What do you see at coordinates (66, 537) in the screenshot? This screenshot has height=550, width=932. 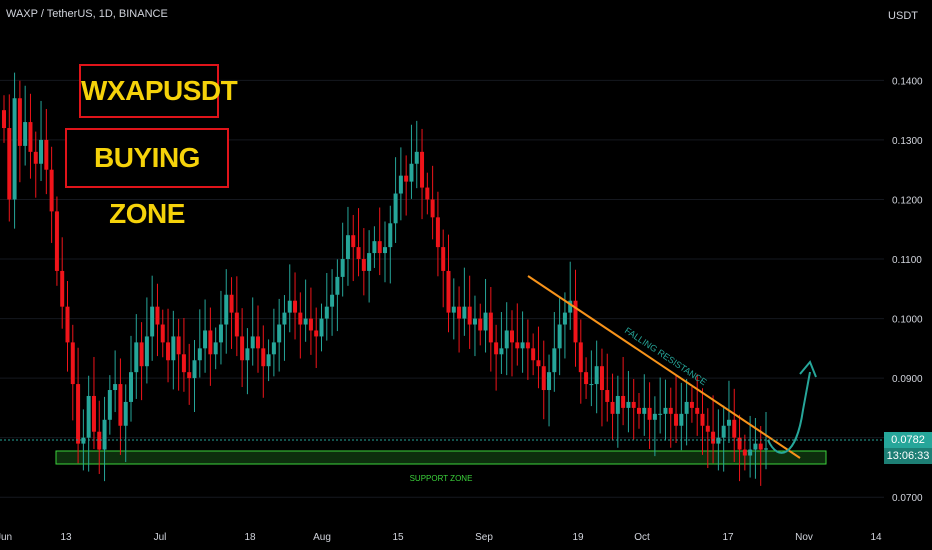 I see `x-tick-label: 13` at bounding box center [66, 537].